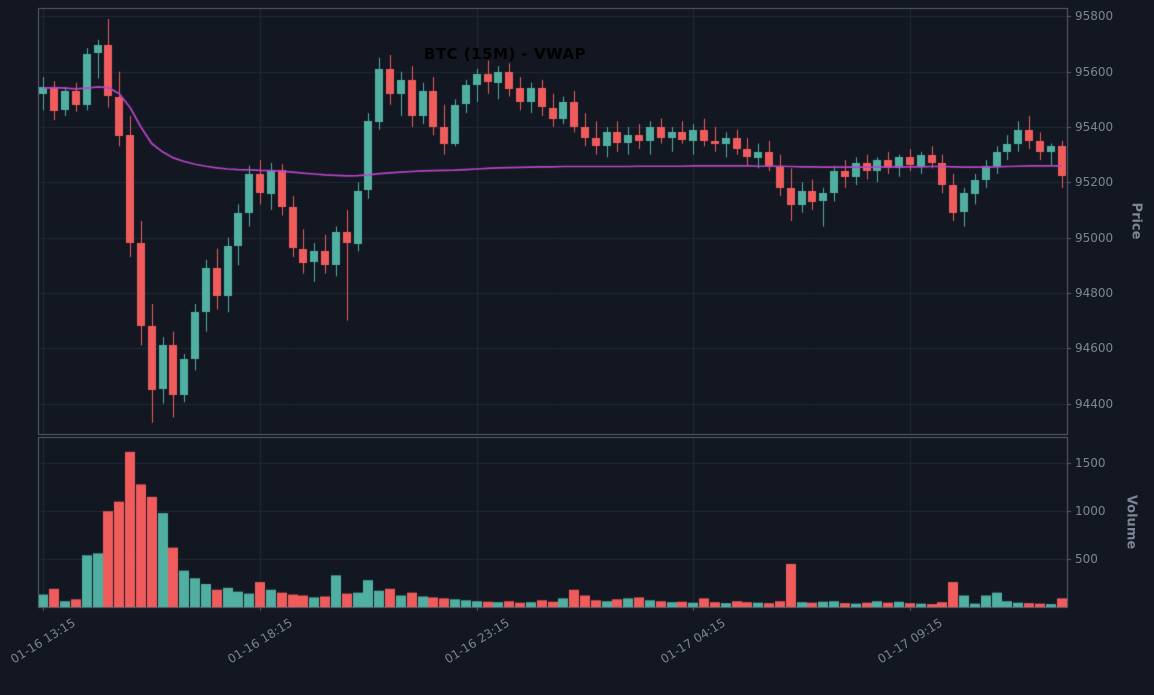  Describe the element at coordinates (1094, 292) in the screenshot. I see `price-tick-label: 94800` at that location.